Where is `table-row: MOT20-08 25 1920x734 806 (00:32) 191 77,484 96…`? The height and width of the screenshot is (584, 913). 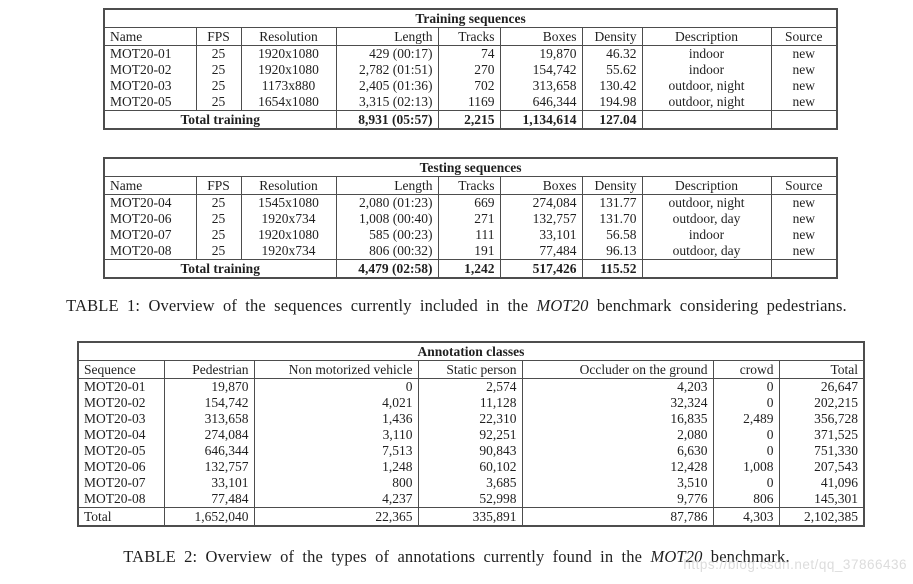
table-row: MOT20-08 25 1920x734 806 (00:32) 191 77,484 96… is located at coordinates (470, 251).